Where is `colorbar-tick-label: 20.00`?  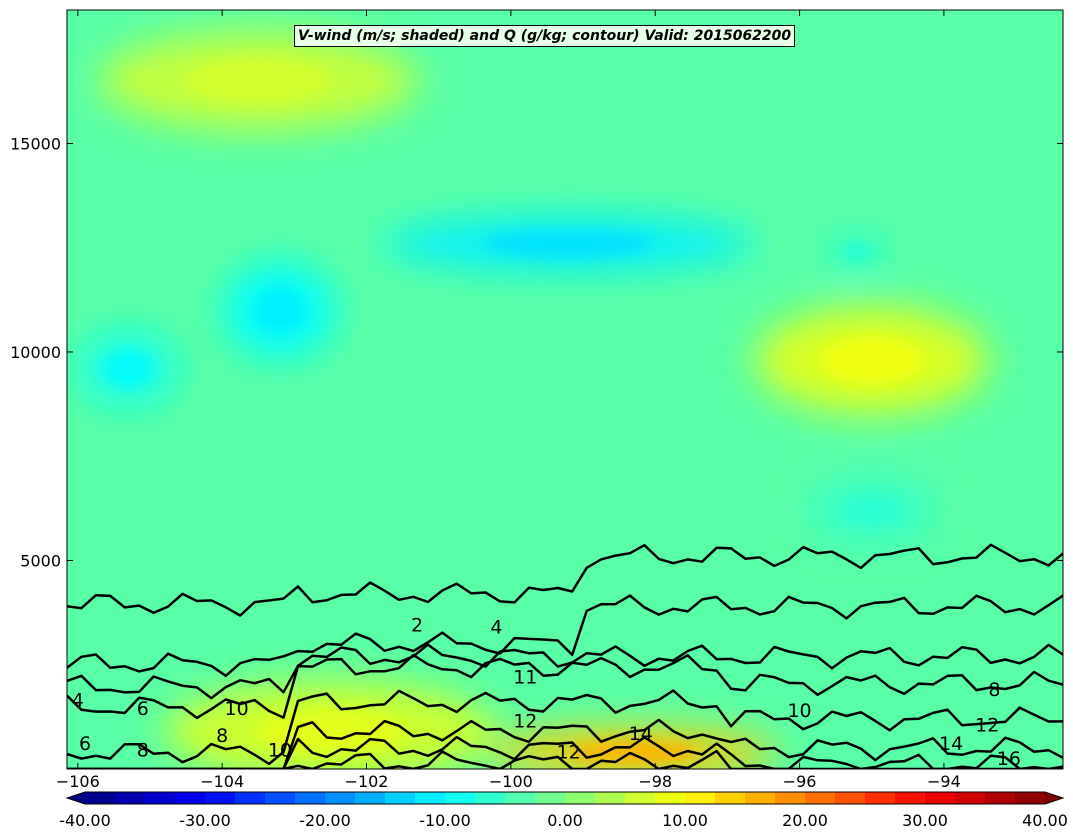
colorbar-tick-label: 20.00 is located at coordinates (805, 820).